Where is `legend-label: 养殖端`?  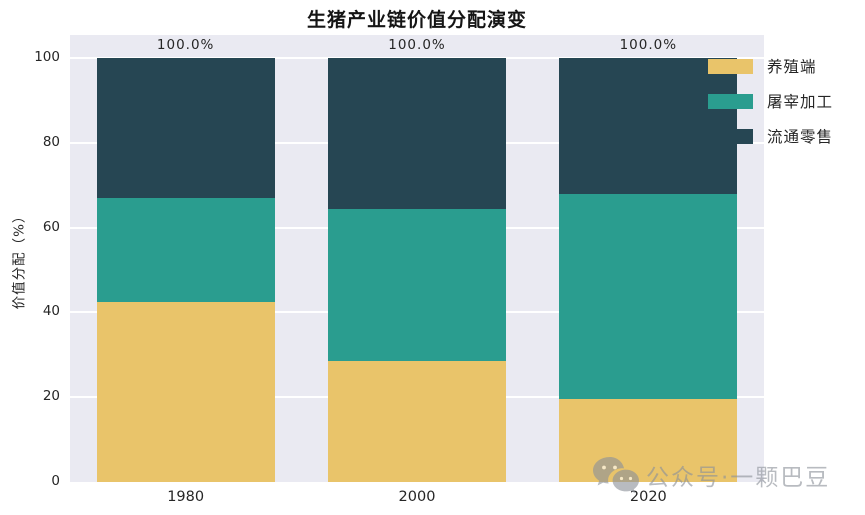
legend-label: 养殖端 is located at coordinates (792, 67).